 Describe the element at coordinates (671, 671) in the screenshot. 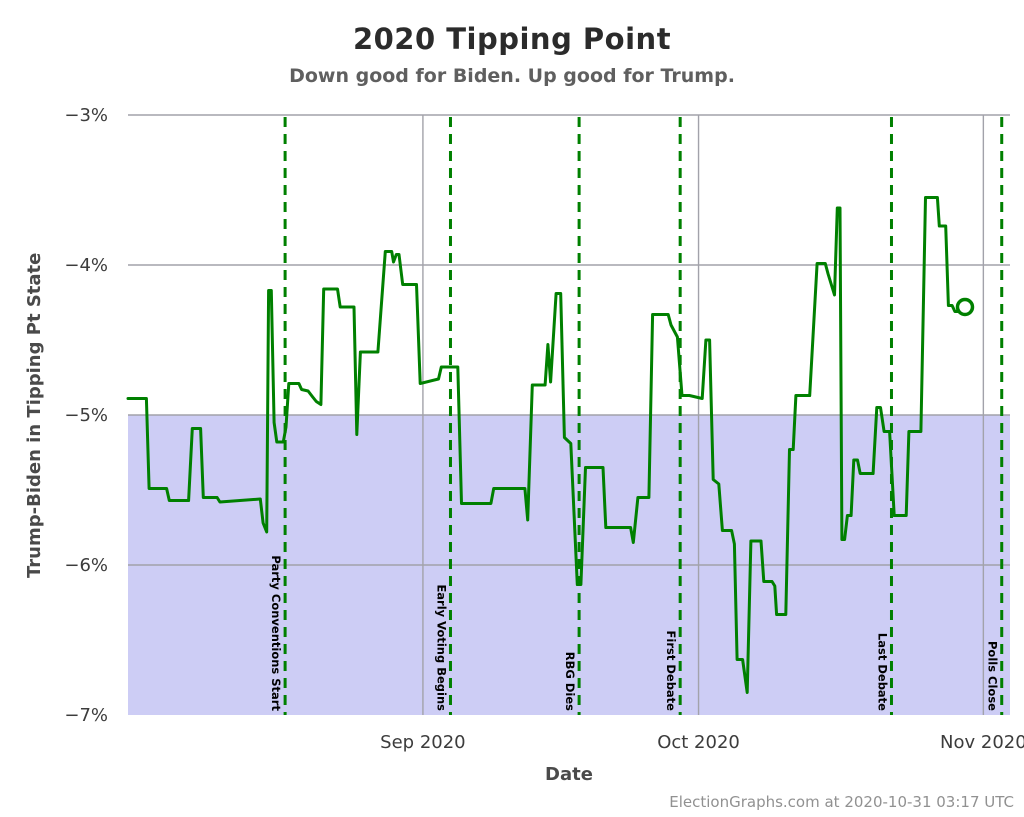

I see `event-label-first-debate: First Debate` at that location.